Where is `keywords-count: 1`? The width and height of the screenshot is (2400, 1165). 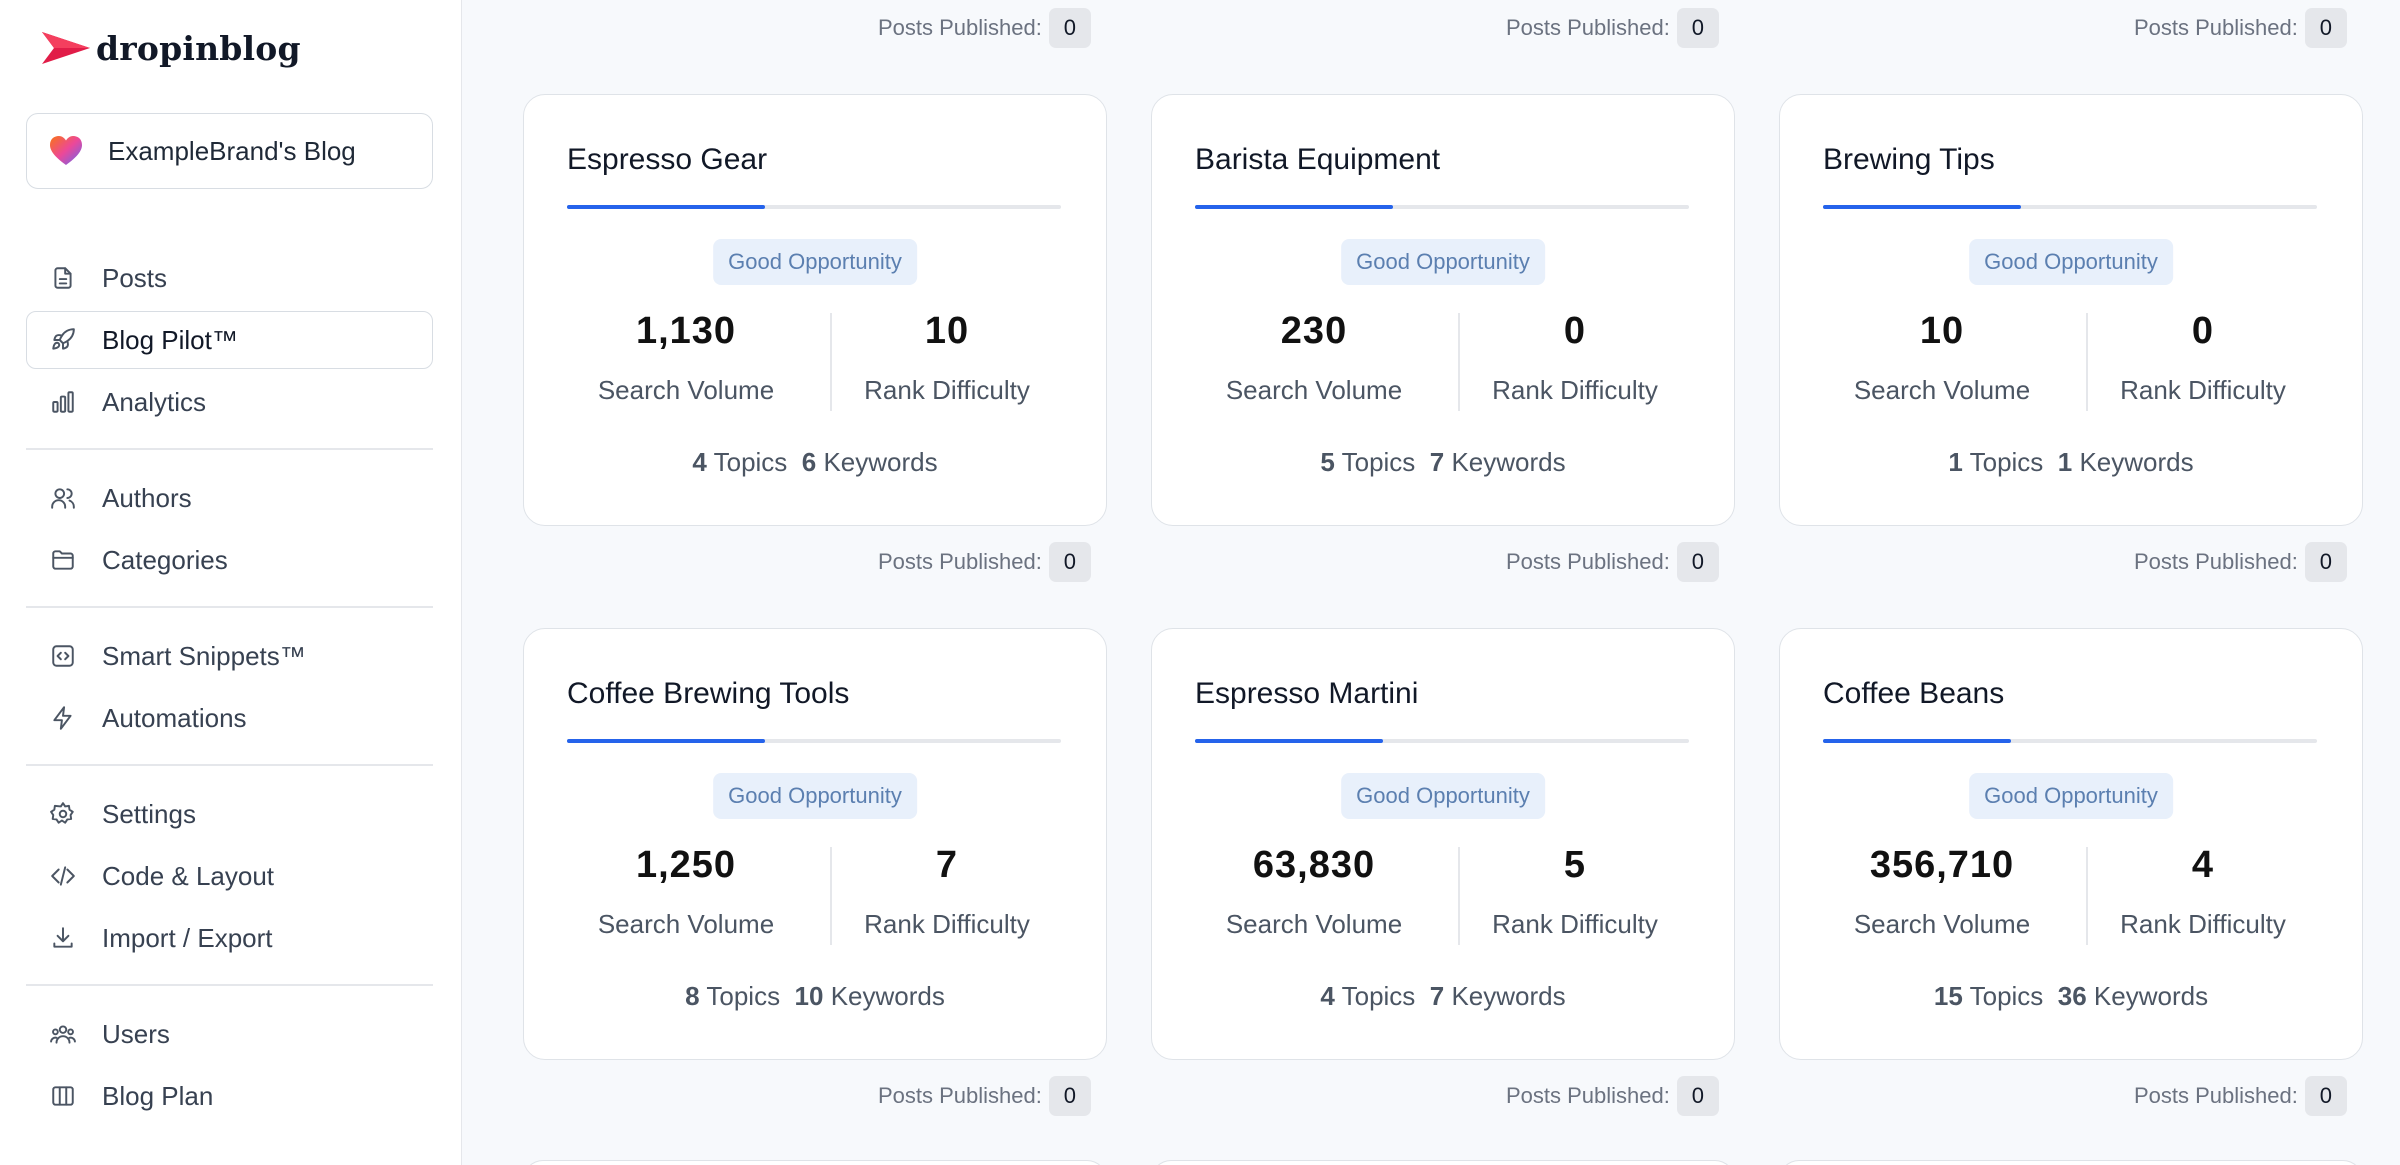 keywords-count: 1 is located at coordinates (2065, 462).